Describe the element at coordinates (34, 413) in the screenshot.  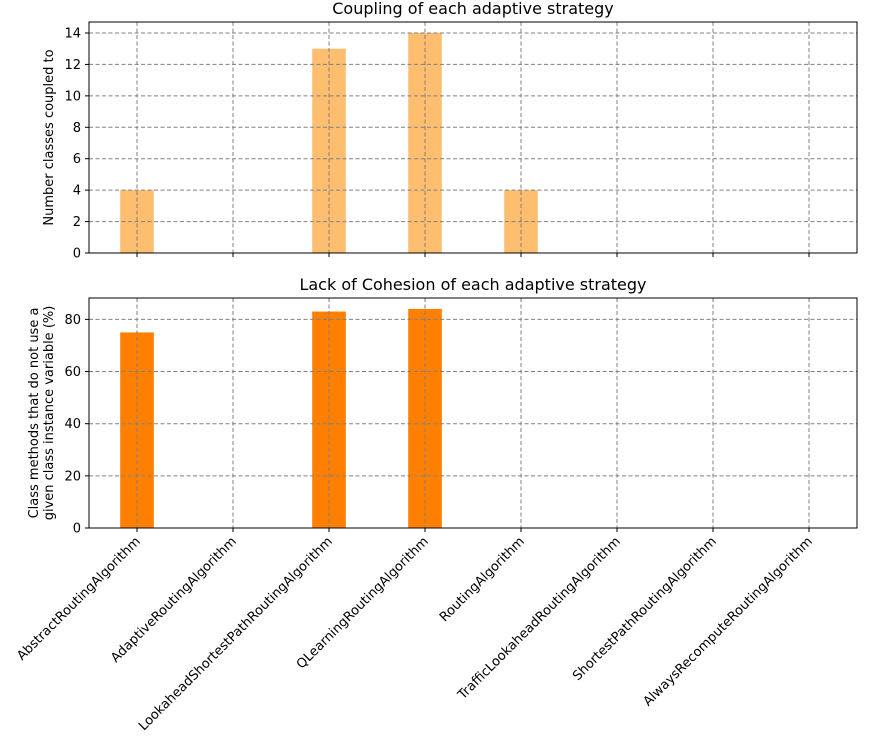
I see `y-axis-label-line: Class methods that do not use a` at that location.